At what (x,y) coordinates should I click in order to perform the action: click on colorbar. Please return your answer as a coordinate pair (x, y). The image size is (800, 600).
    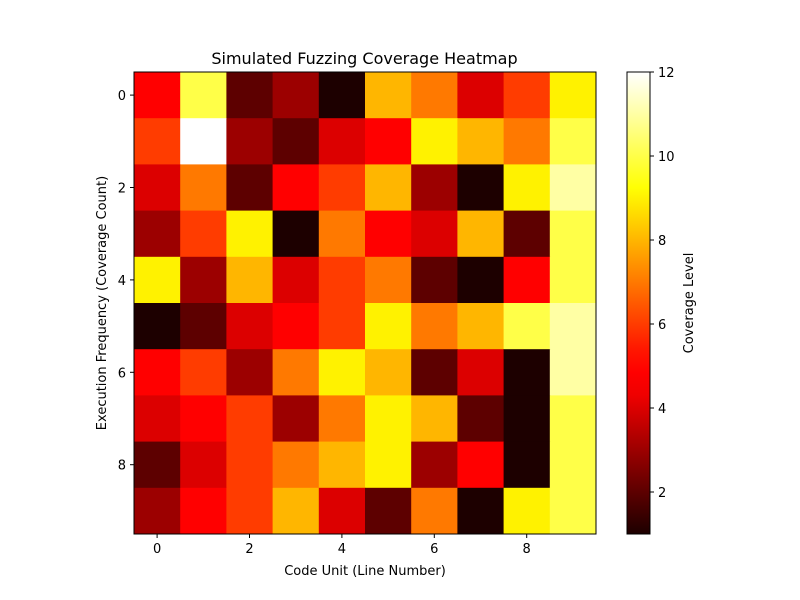
    Looking at the image, I should click on (638, 303).